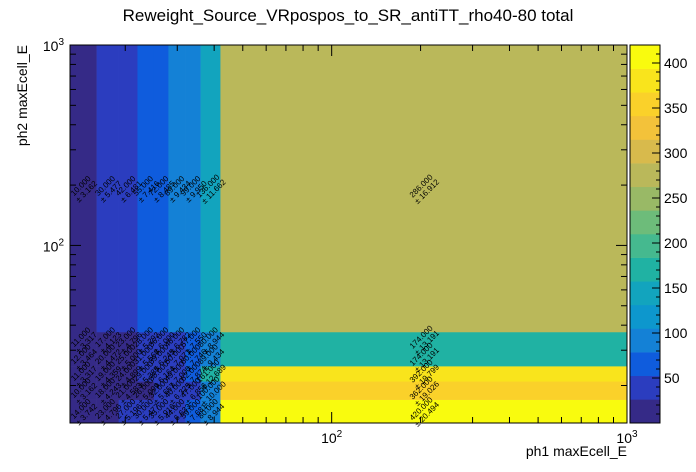  I want to click on colorbar-tick-label: 100, so click(676, 333).